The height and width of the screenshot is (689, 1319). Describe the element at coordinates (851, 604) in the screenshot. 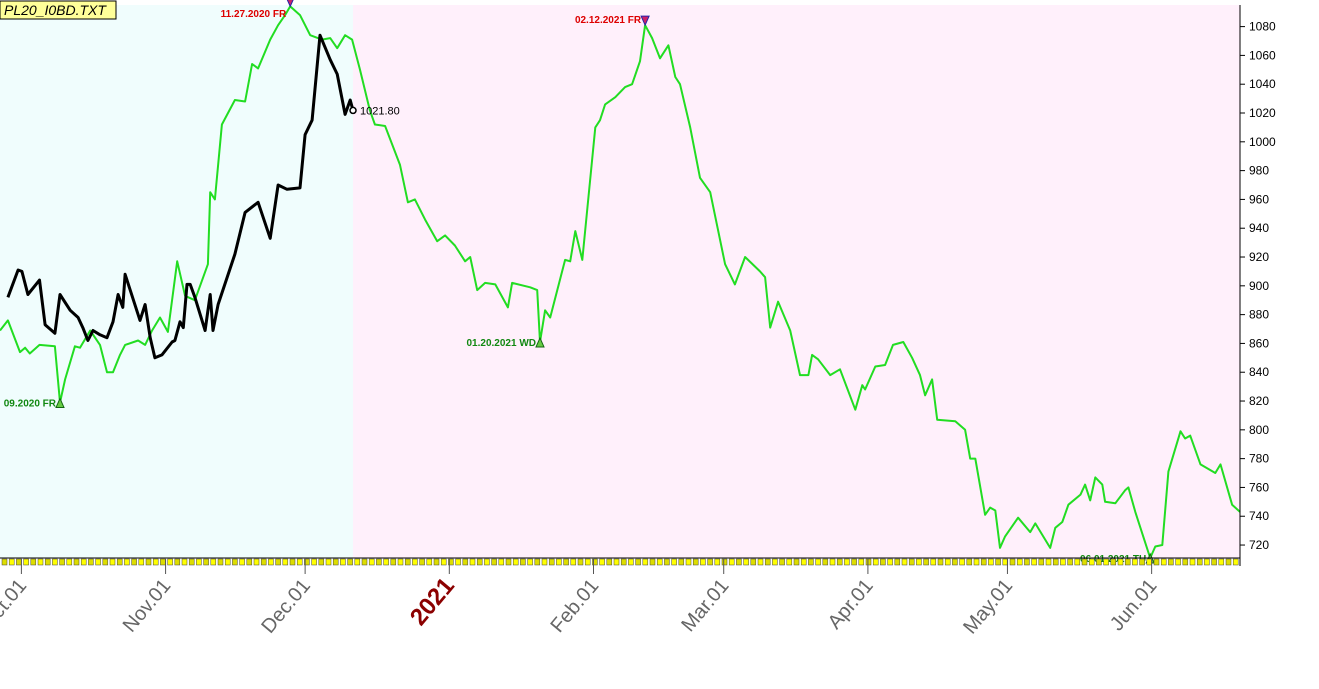

I see `x-tick-label: Apr.01` at that location.